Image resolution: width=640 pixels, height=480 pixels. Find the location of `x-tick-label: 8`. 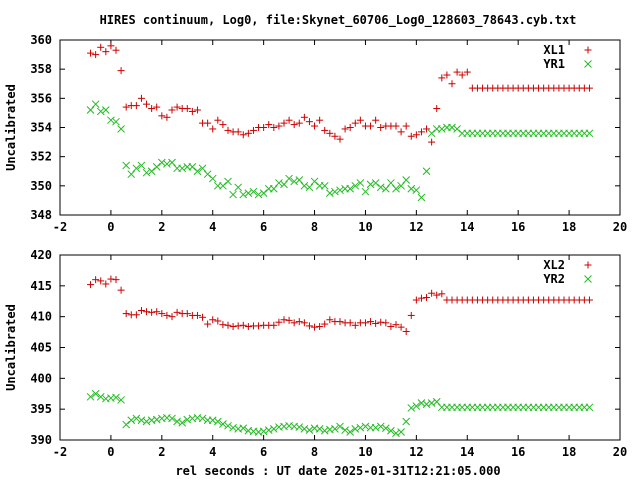

x-tick-label: 8 is located at coordinates (314, 227).